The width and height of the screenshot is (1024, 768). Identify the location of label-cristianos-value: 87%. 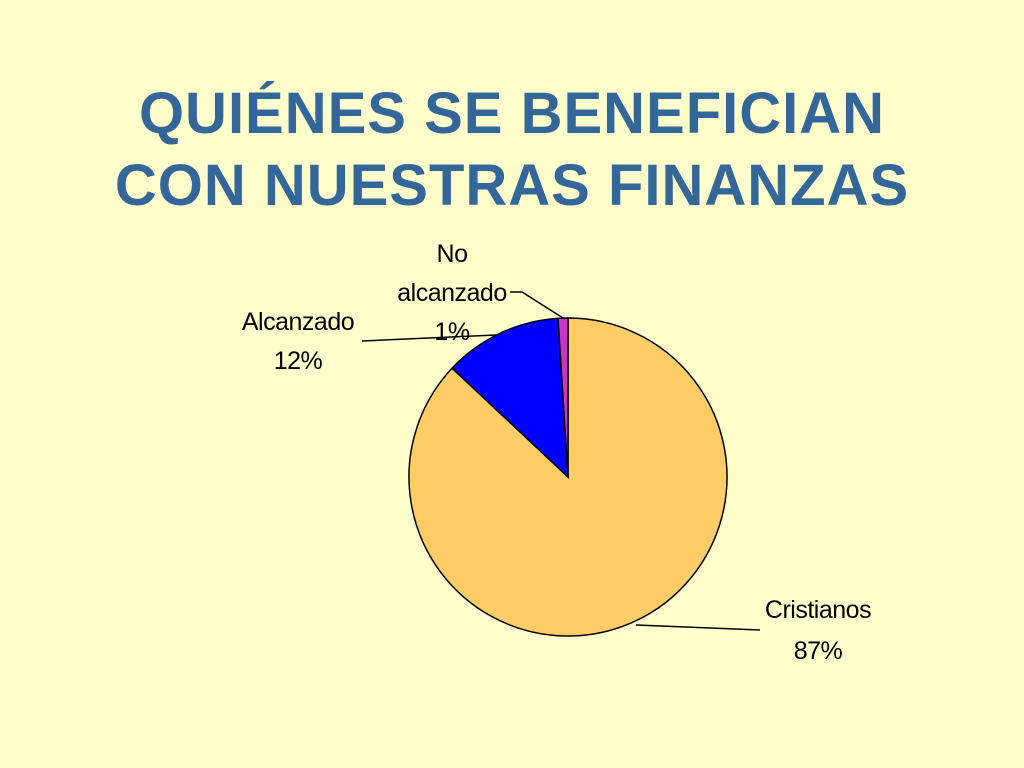
(818, 651).